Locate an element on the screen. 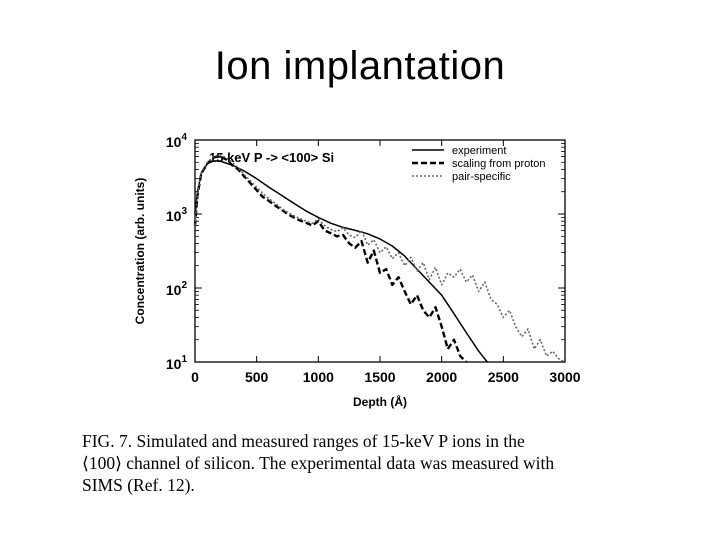 This screenshot has height=540, width=720. x-tick-label: 2000 is located at coordinates (441, 377).